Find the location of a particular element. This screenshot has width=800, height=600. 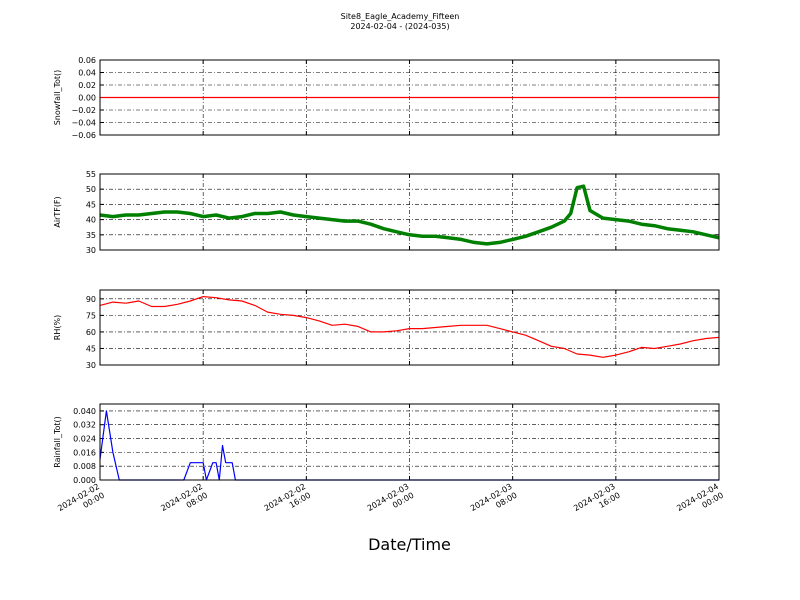

y-tick-label: 0.04 is located at coordinates (87, 73).